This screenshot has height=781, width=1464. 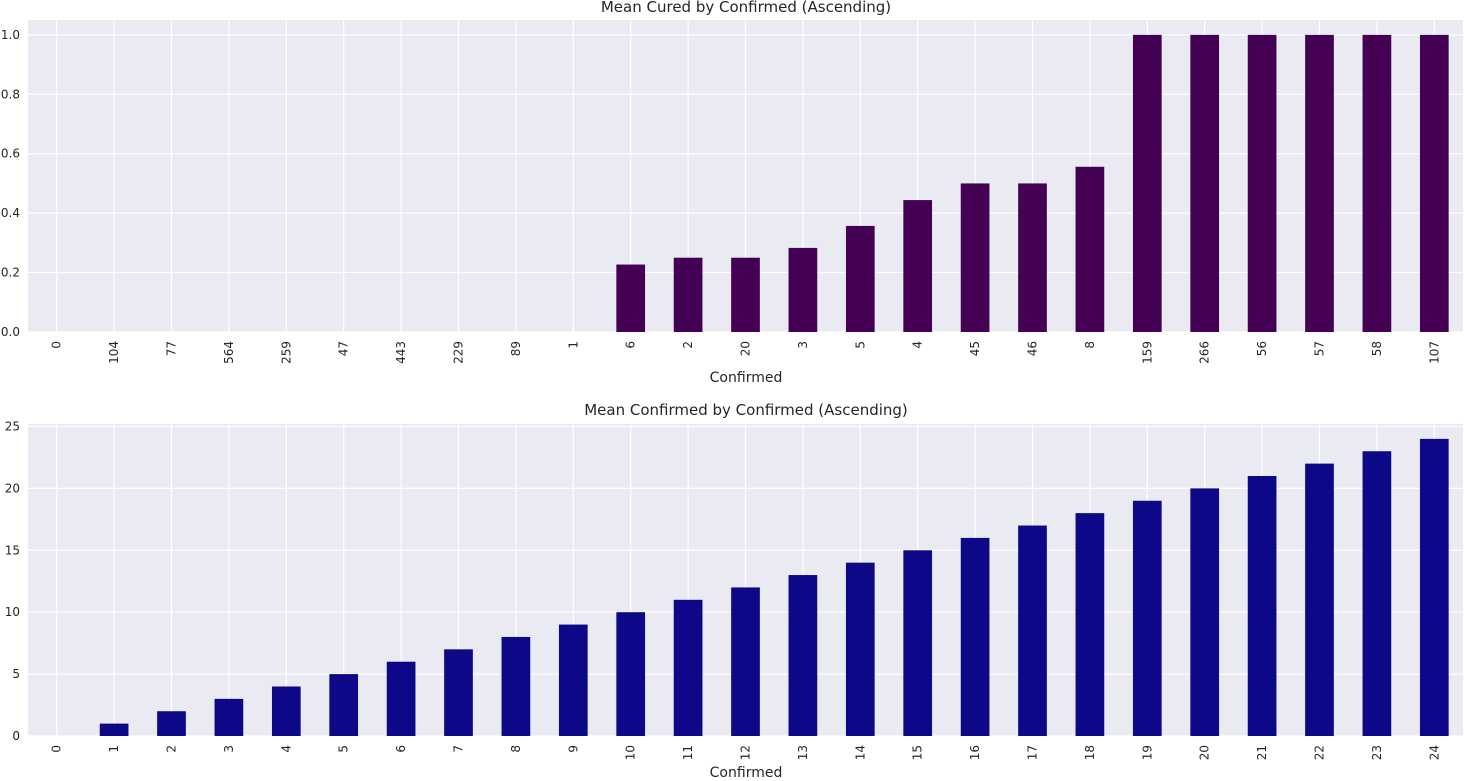 I want to click on x-tick-label: 58, so click(x=1377, y=348).